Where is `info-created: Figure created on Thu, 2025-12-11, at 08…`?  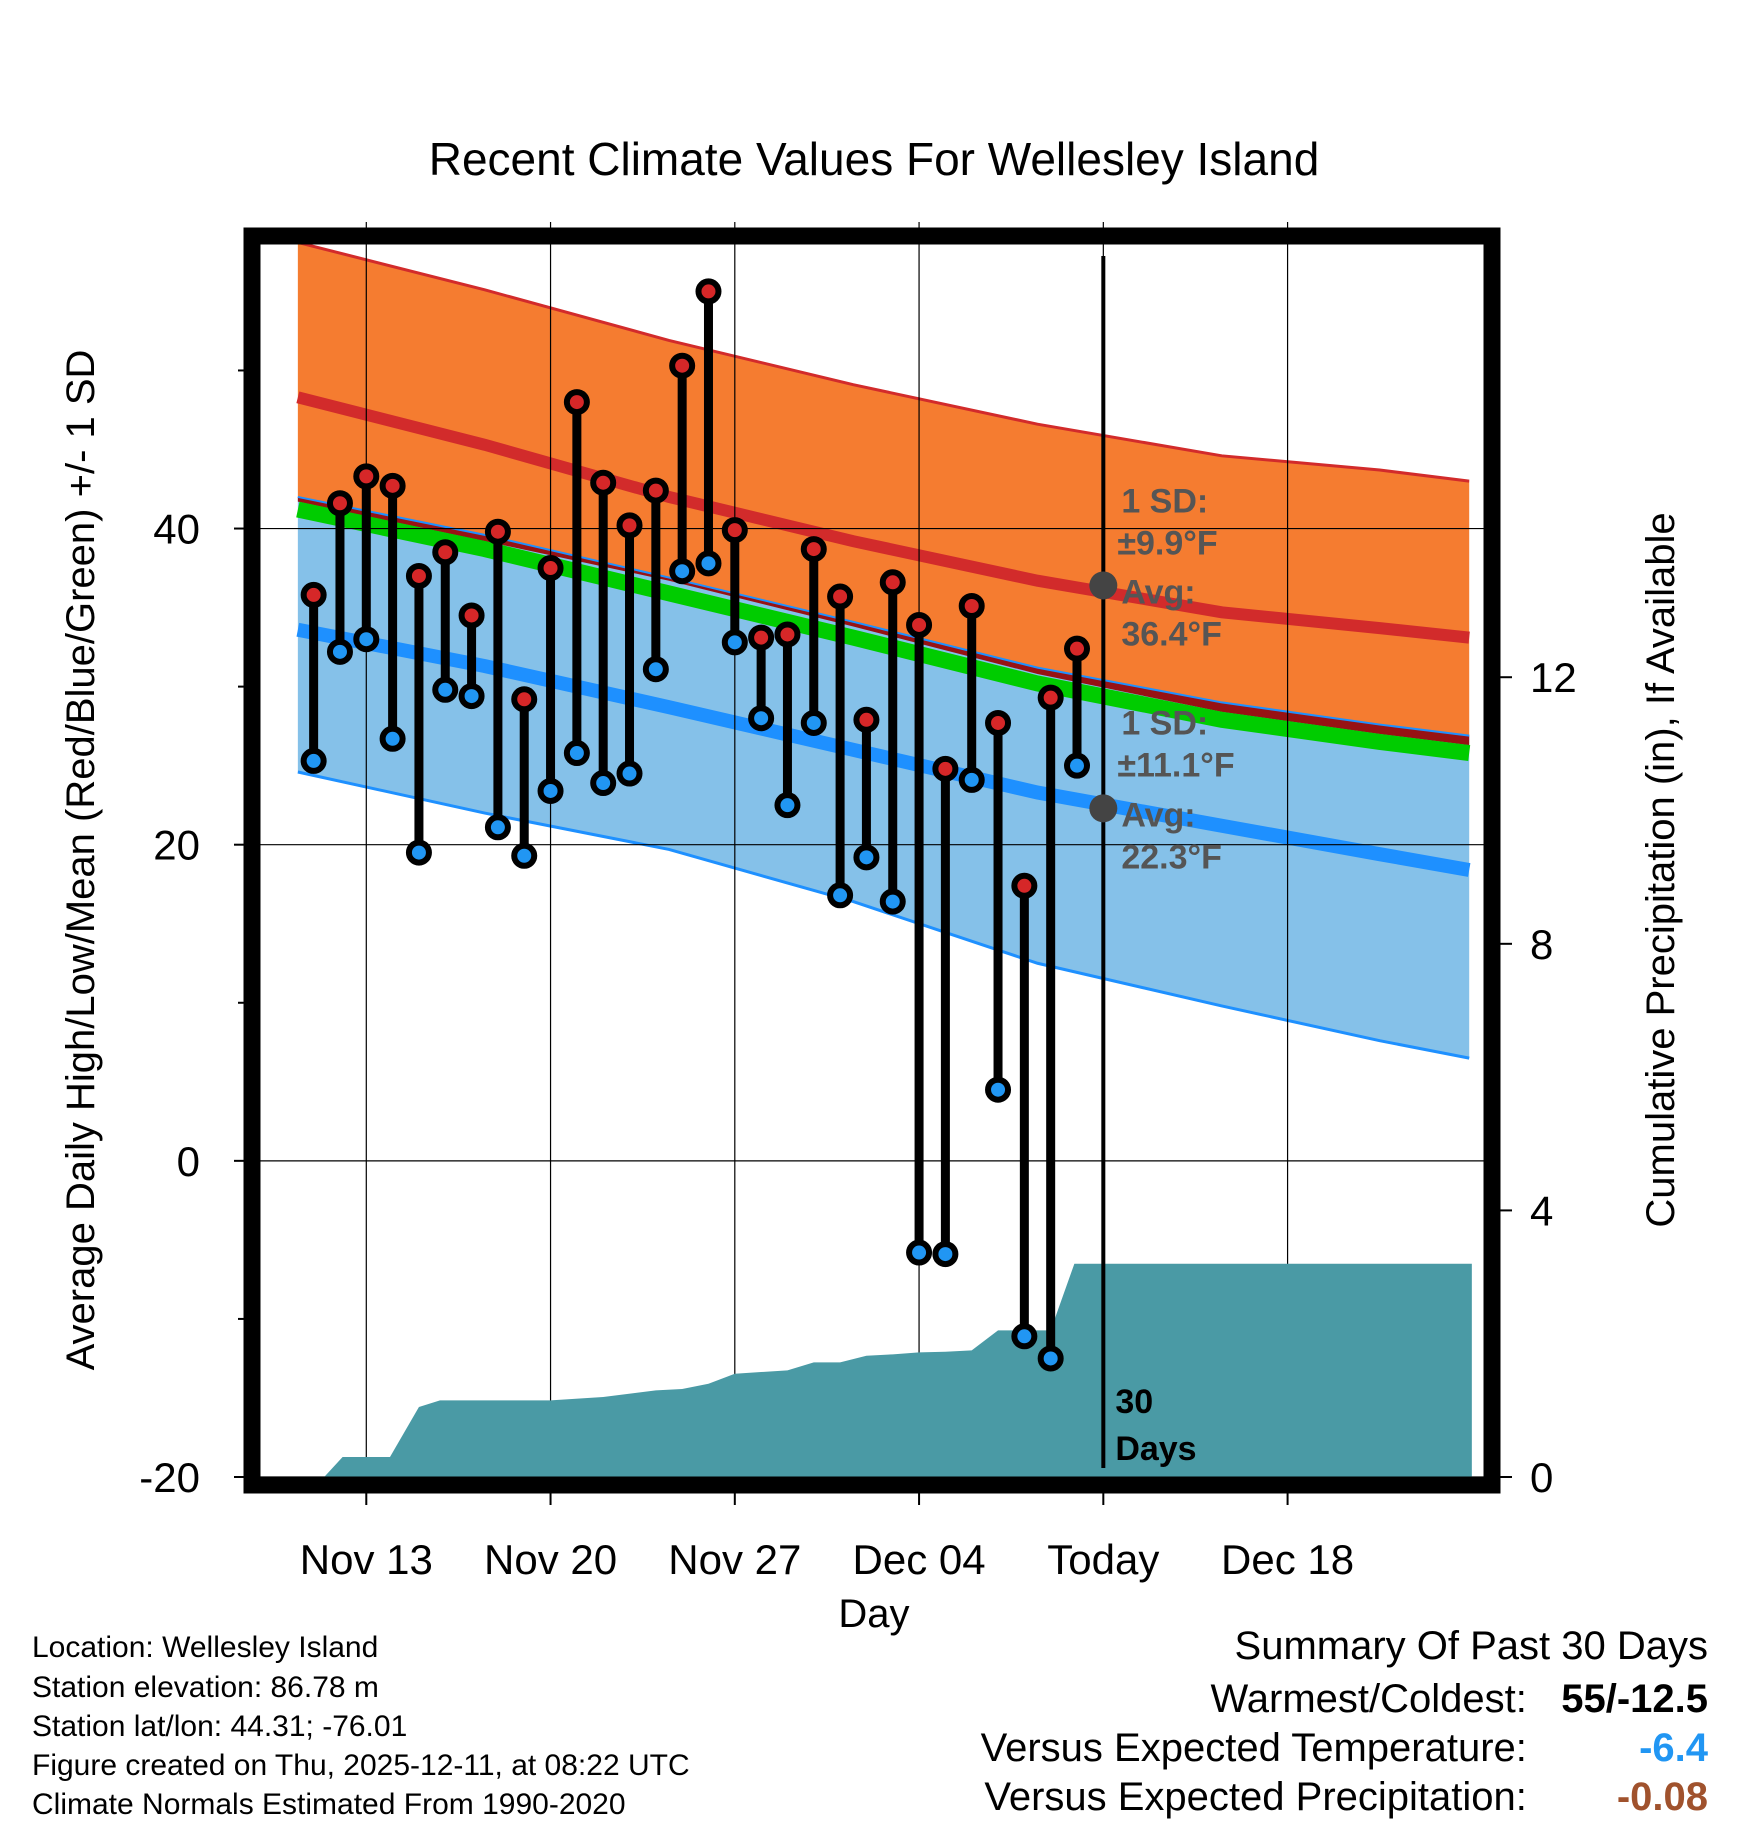
info-created: Figure created on Thu, 2025-12-11, at 08… is located at coordinates (361, 1765).